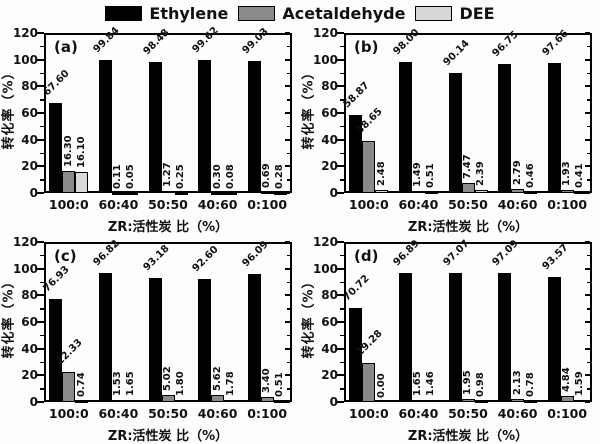  What do you see at coordinates (418, 174) in the screenshot?
I see `bar-value-label: 1.49` at bounding box center [418, 174].